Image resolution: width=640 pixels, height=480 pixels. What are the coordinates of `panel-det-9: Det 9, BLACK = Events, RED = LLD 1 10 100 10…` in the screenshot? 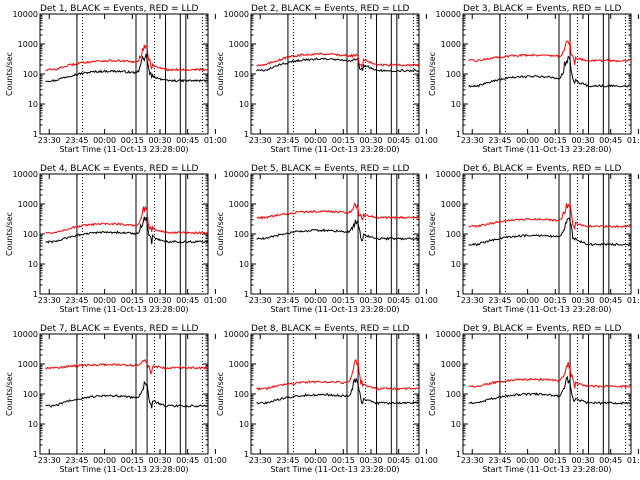 It's located at (534, 399).